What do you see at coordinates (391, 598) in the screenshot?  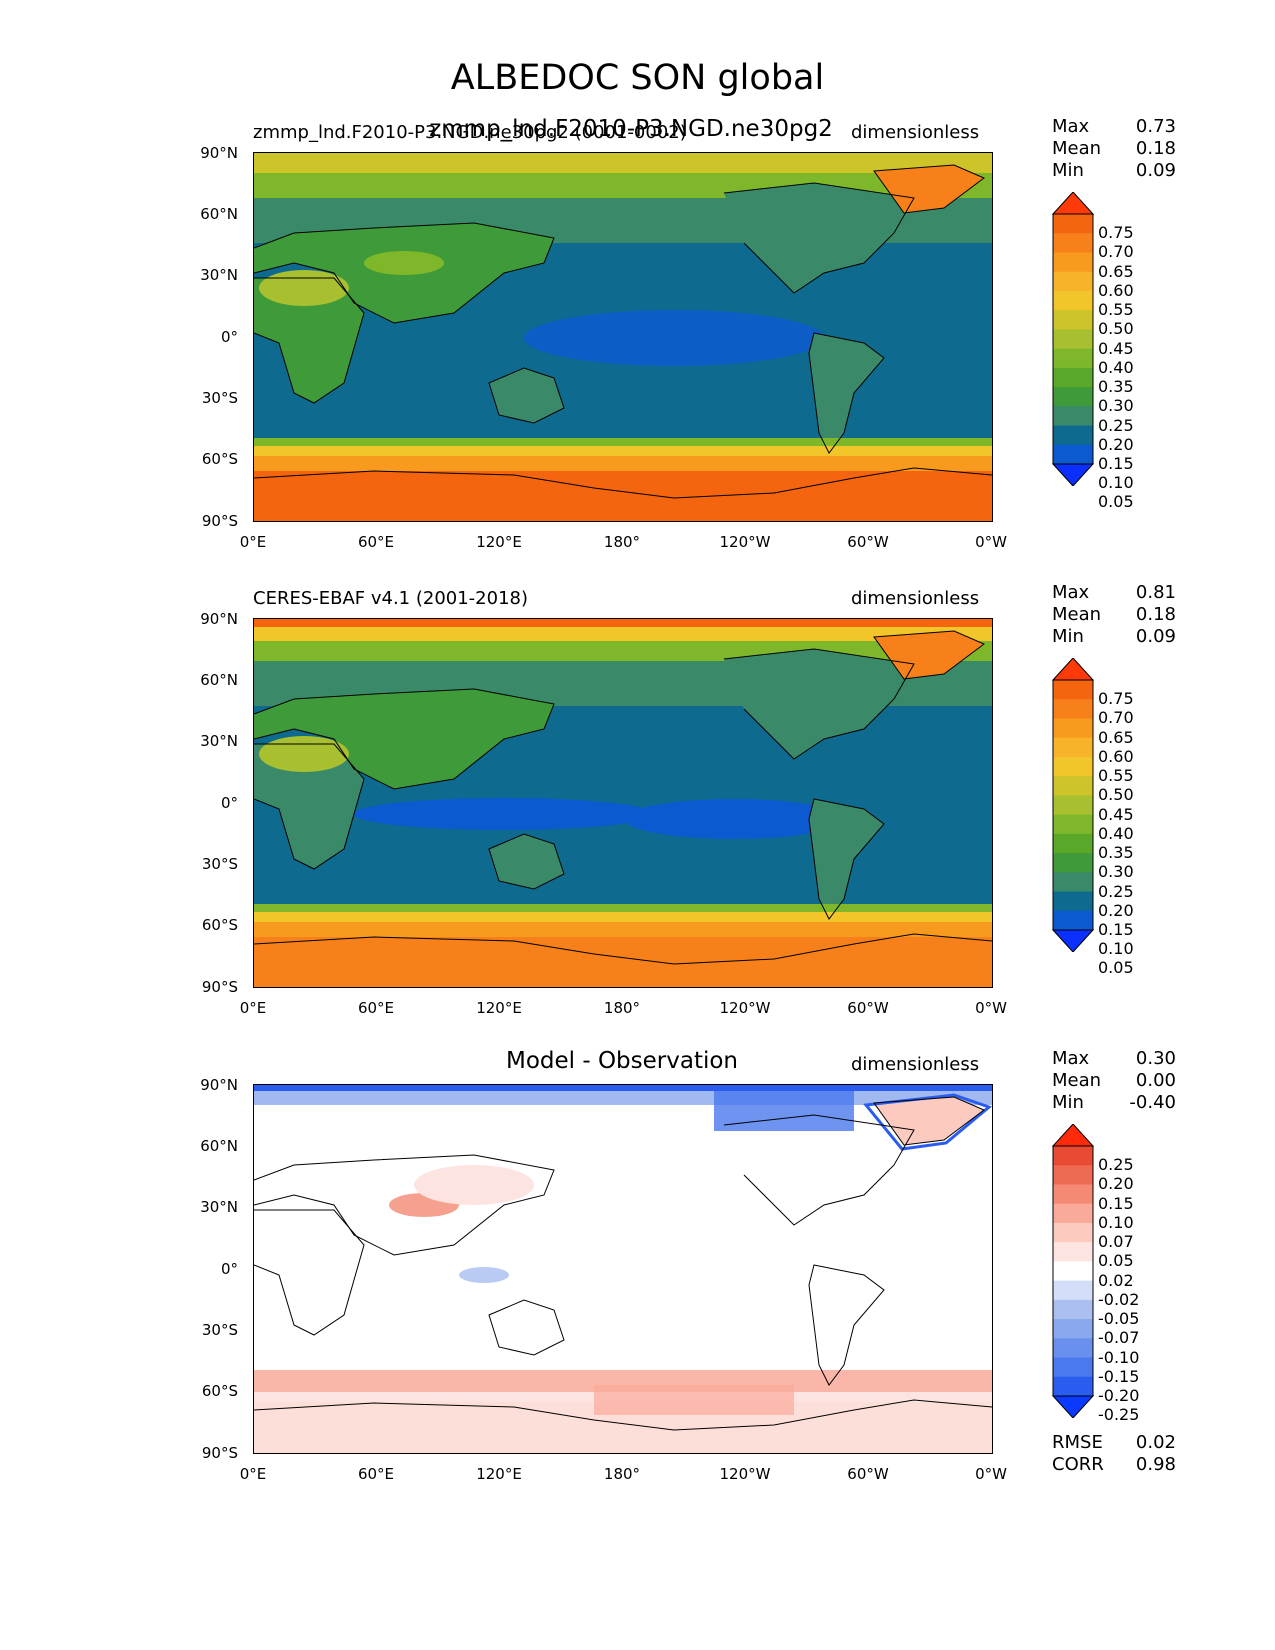 I see `panel-left-title: CERES-EBAF v4.1 (2001-2018)` at bounding box center [391, 598].